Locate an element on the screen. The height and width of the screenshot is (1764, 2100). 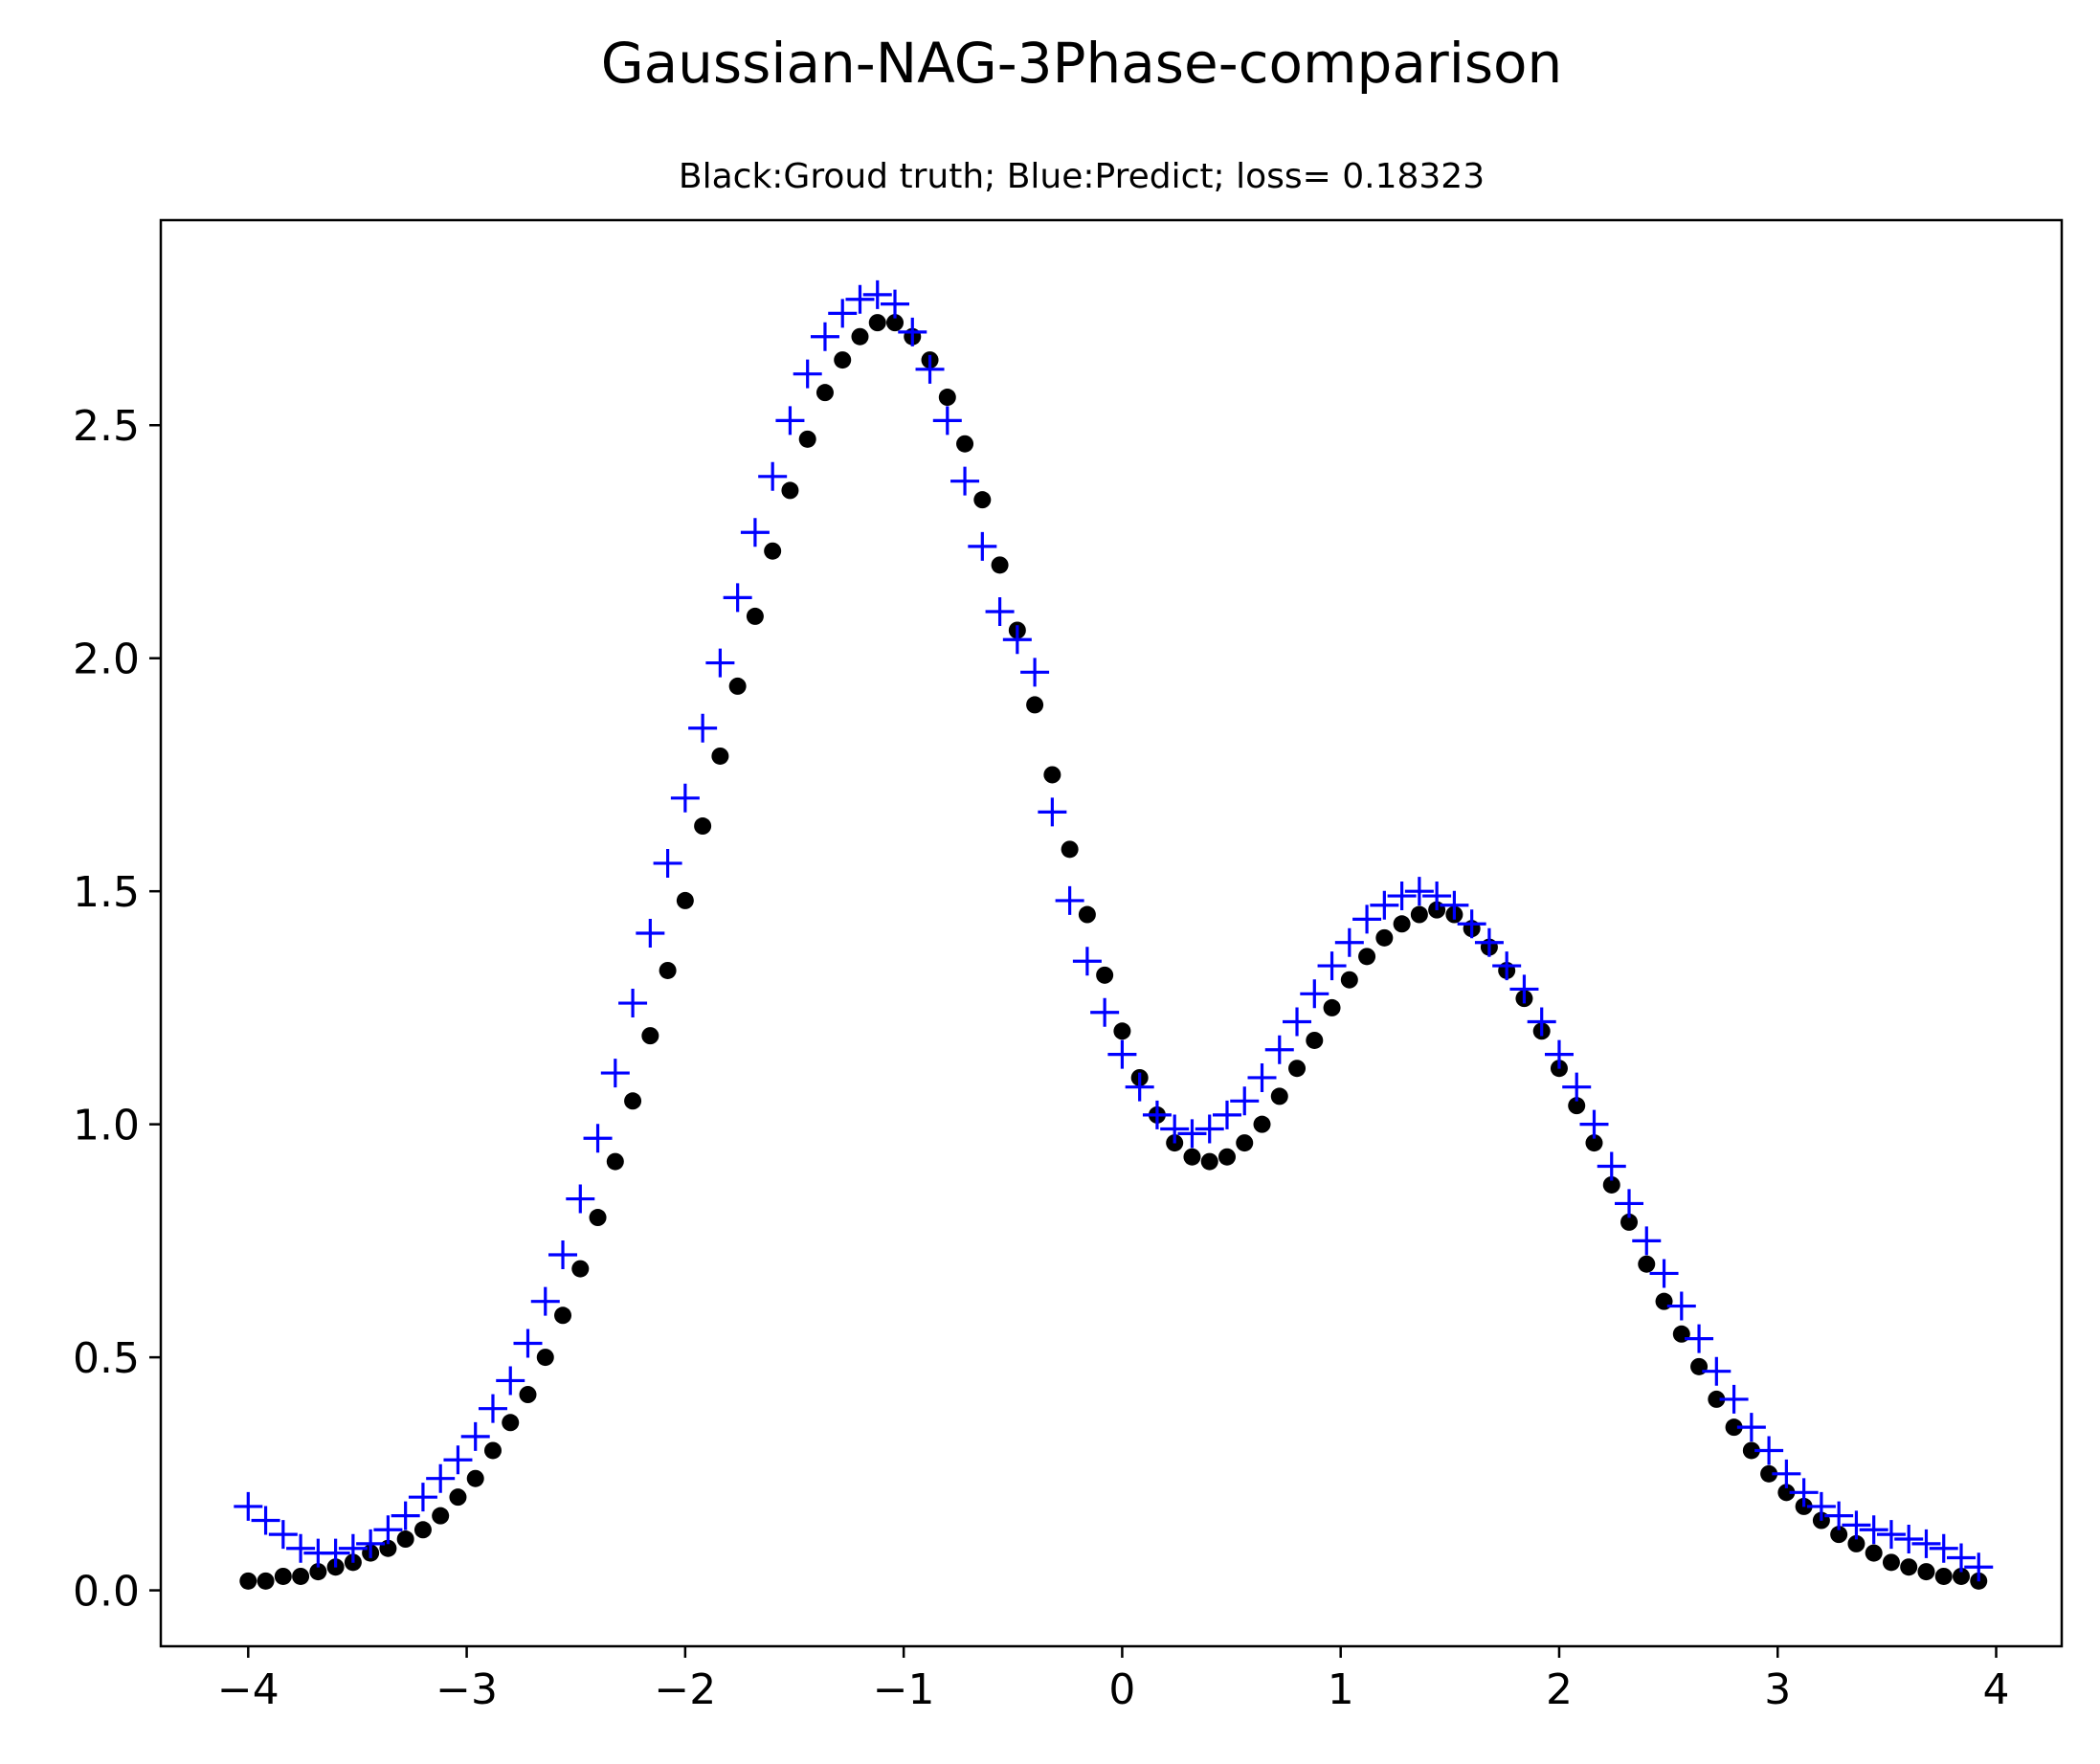
x-tick-label: 4 is located at coordinates (1996, 1689).